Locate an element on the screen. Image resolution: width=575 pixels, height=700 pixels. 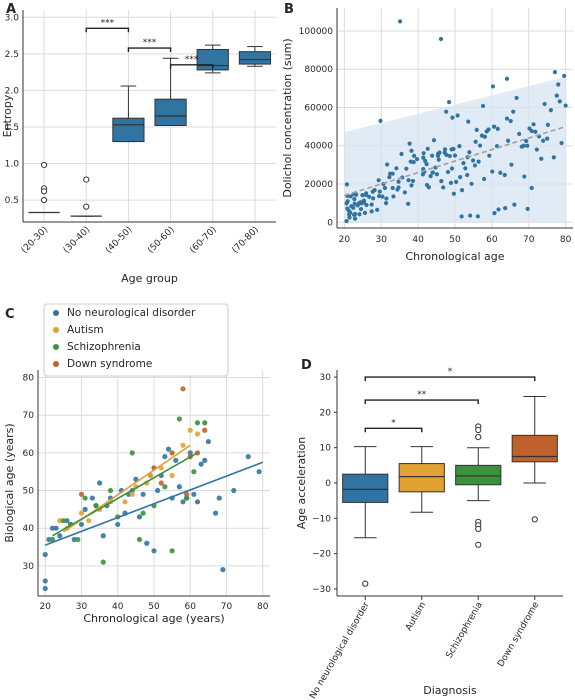
y-tick-label: 50 is located at coordinates (29, 492).